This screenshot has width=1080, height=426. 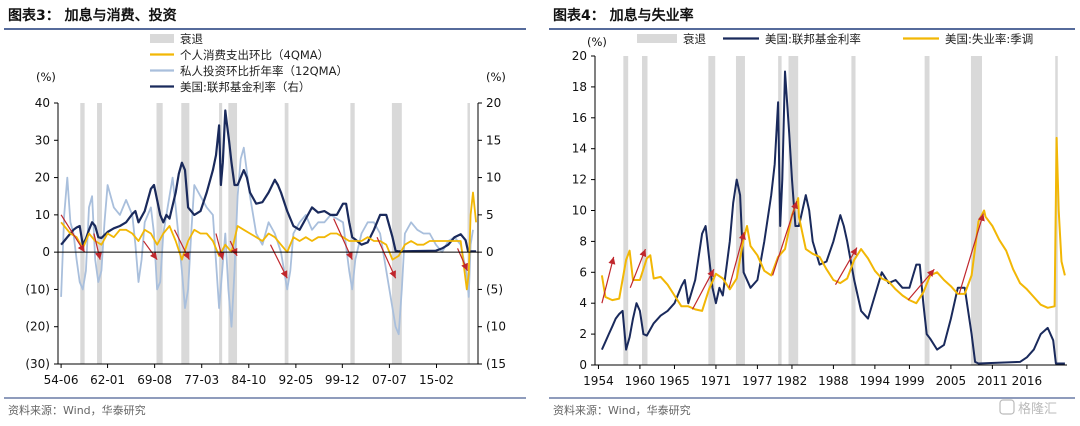 I want to click on y-tick-label: 18, so click(x=579, y=87).